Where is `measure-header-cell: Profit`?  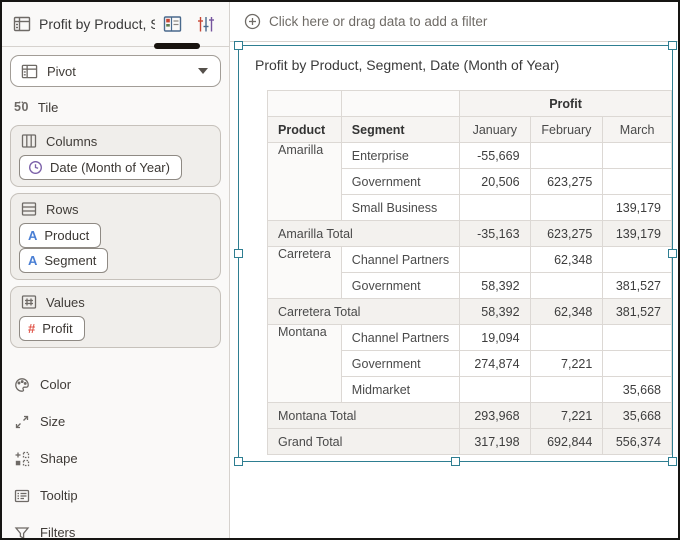 measure-header-cell: Profit is located at coordinates (565, 103).